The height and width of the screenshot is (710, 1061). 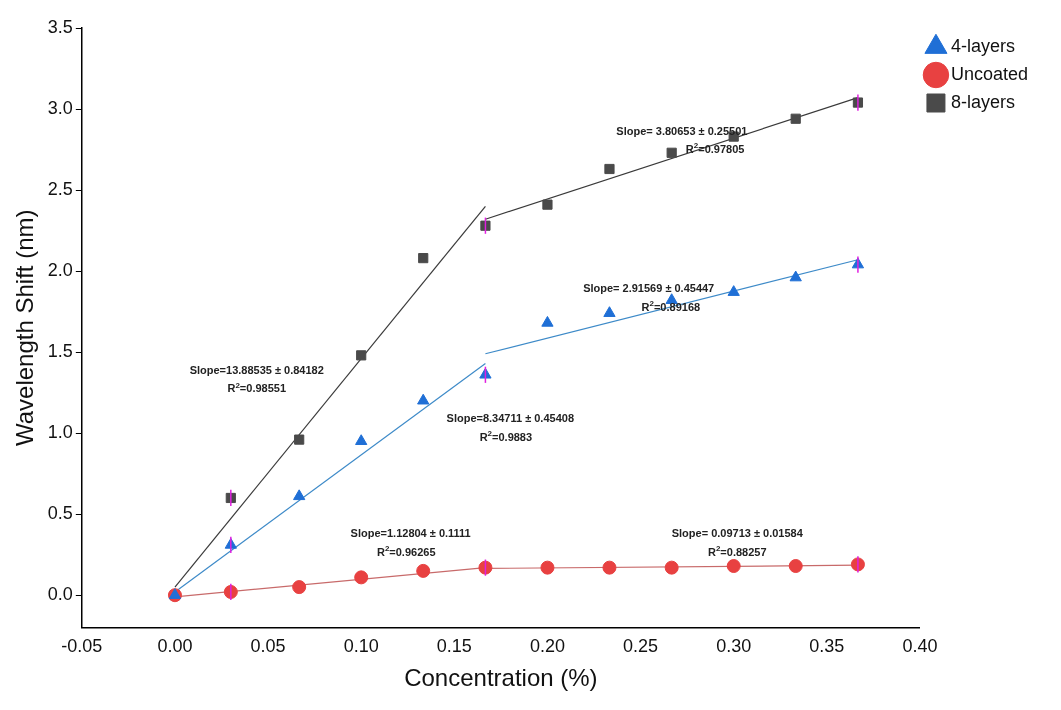 What do you see at coordinates (60, 432) in the screenshot?
I see `y-tick-label: 1.0` at bounding box center [60, 432].